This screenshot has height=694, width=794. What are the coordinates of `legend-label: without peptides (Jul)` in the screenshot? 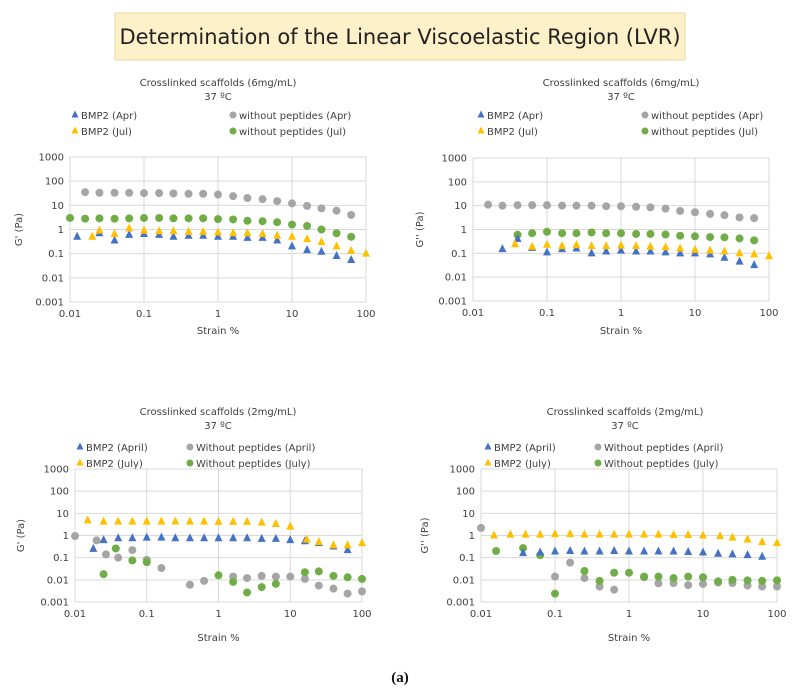 It's located at (704, 132).